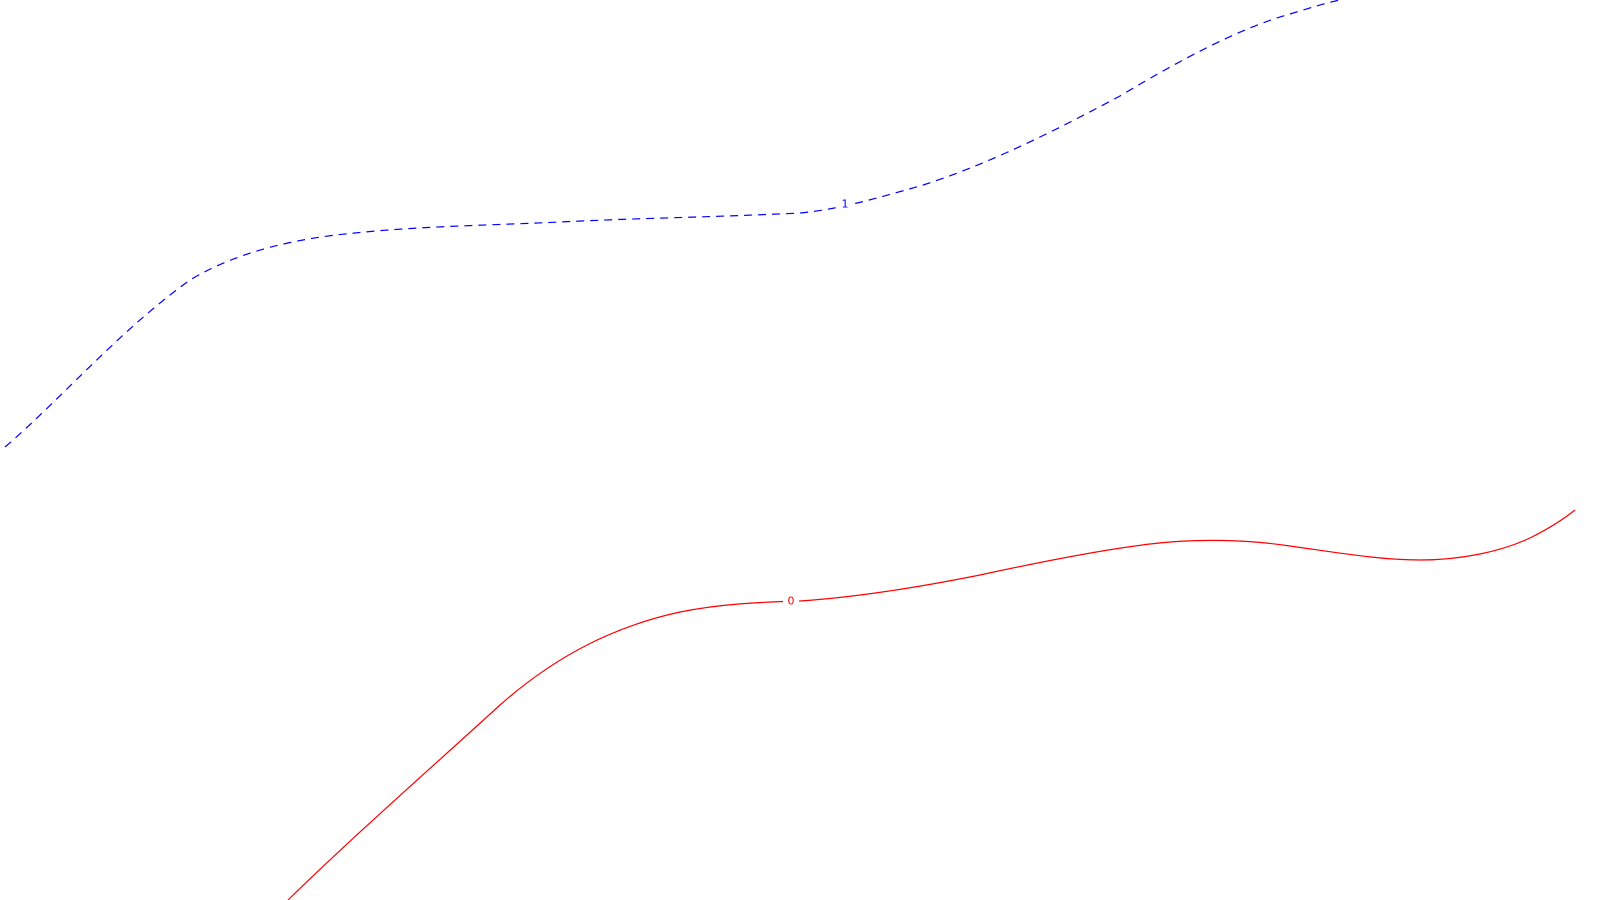 This screenshot has height=900, width=1600. I want to click on contour-label-0: 0, so click(791, 601).